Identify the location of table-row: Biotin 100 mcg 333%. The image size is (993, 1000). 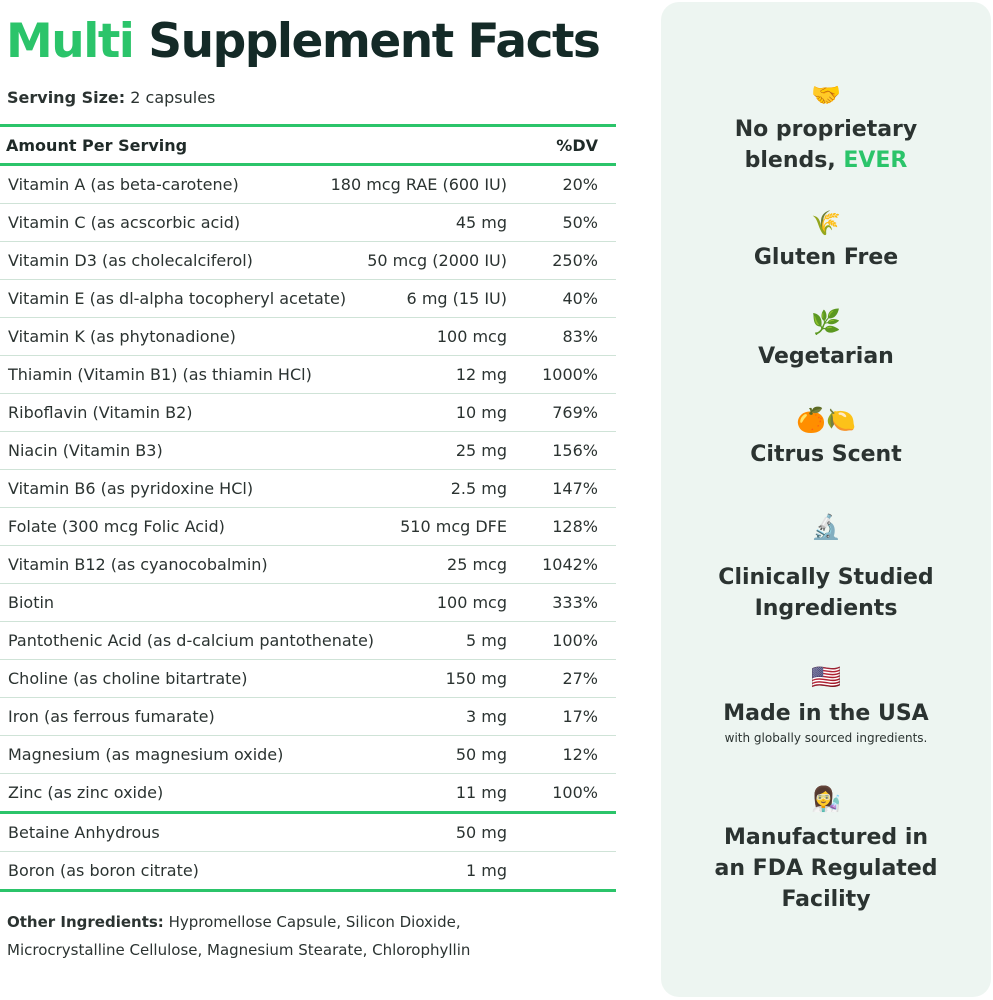
(308, 603).